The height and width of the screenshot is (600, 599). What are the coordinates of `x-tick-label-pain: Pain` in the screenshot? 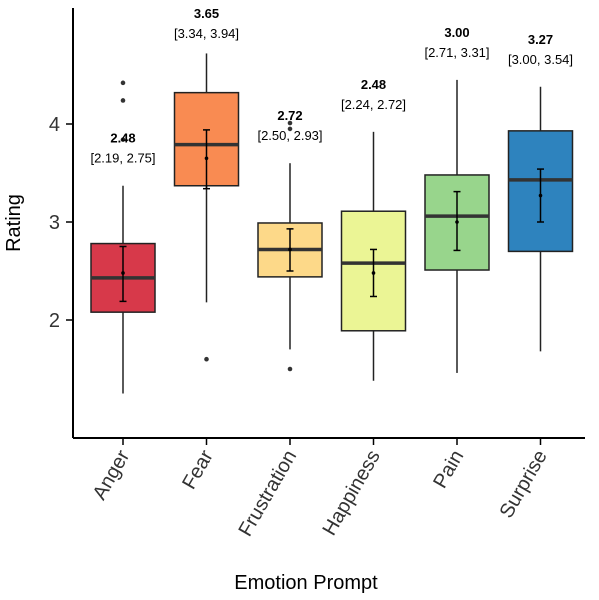 It's located at (448, 470).